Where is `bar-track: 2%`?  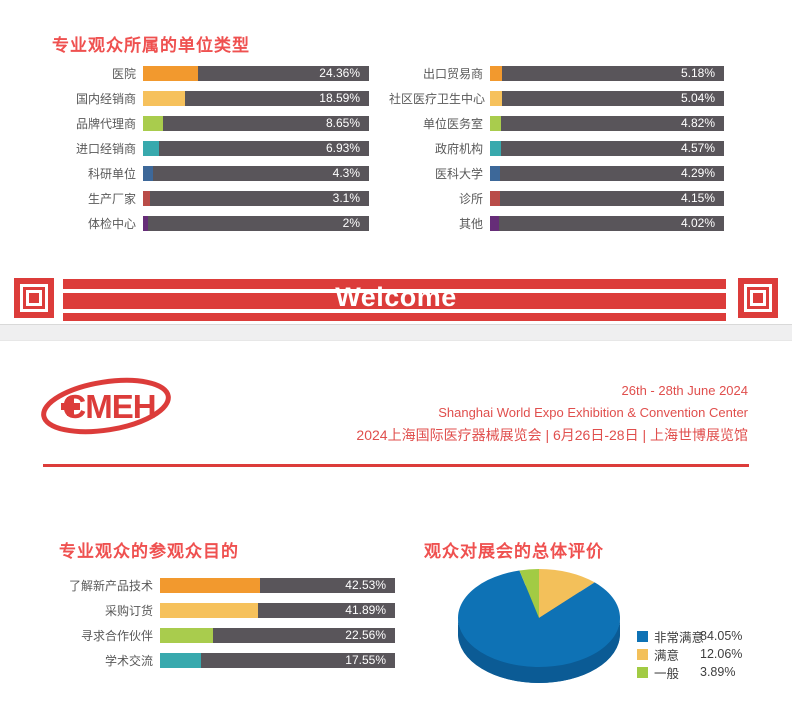 bar-track: 2% is located at coordinates (256, 223).